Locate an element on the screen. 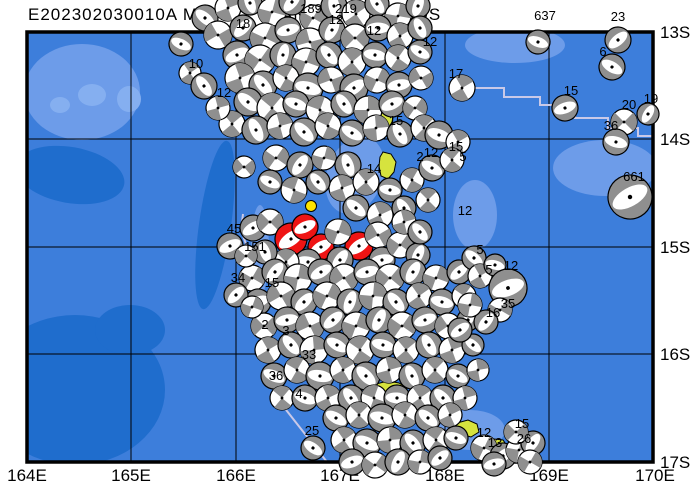  latitude-label: 14S is located at coordinates (675, 139).